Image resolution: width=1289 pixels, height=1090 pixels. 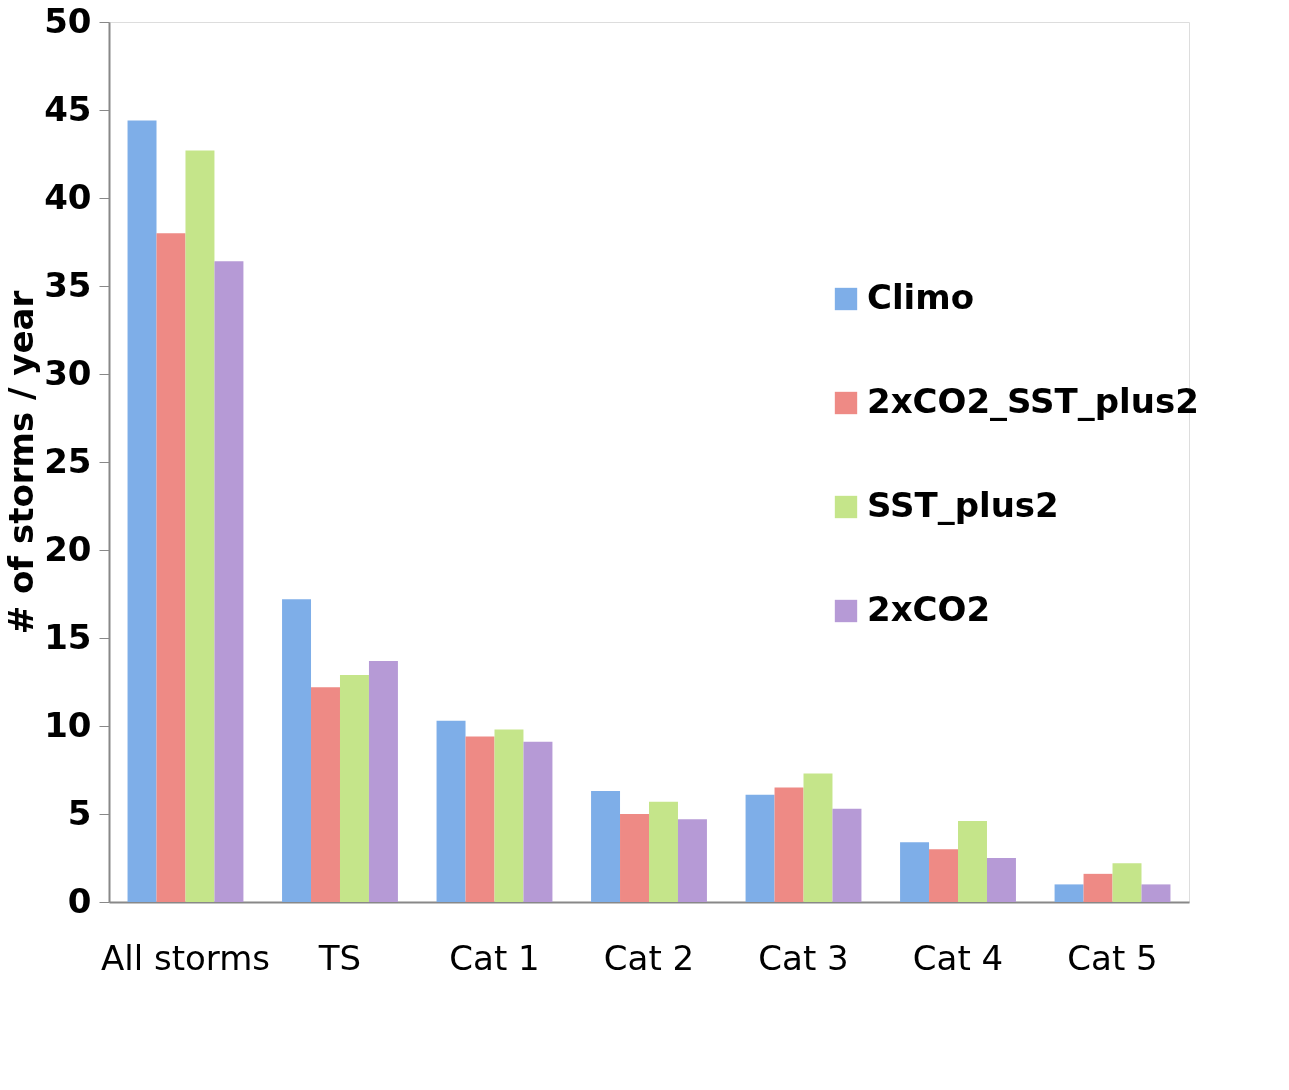 What do you see at coordinates (68, 636) in the screenshot?
I see `y-tick-label: 15` at bounding box center [68, 636].